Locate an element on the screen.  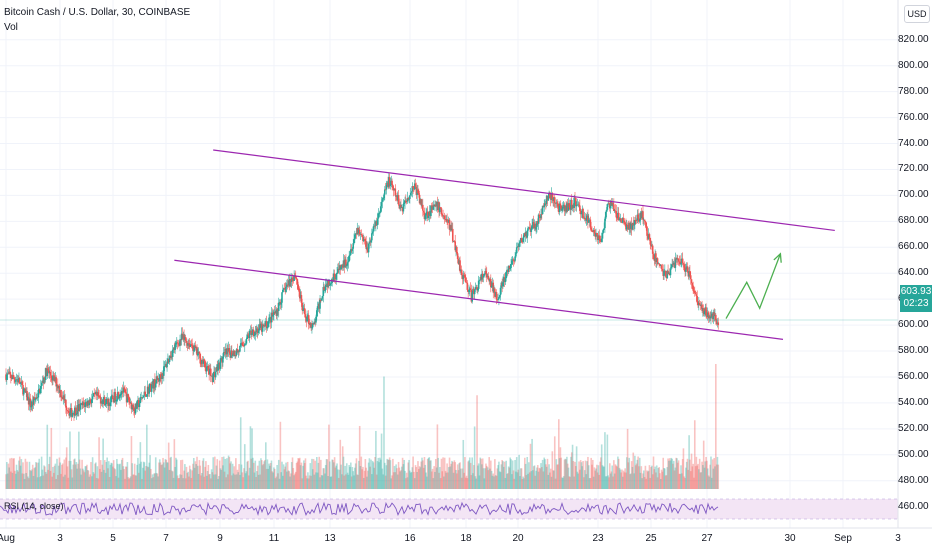
time-tick-label: 30 is located at coordinates (790, 538).